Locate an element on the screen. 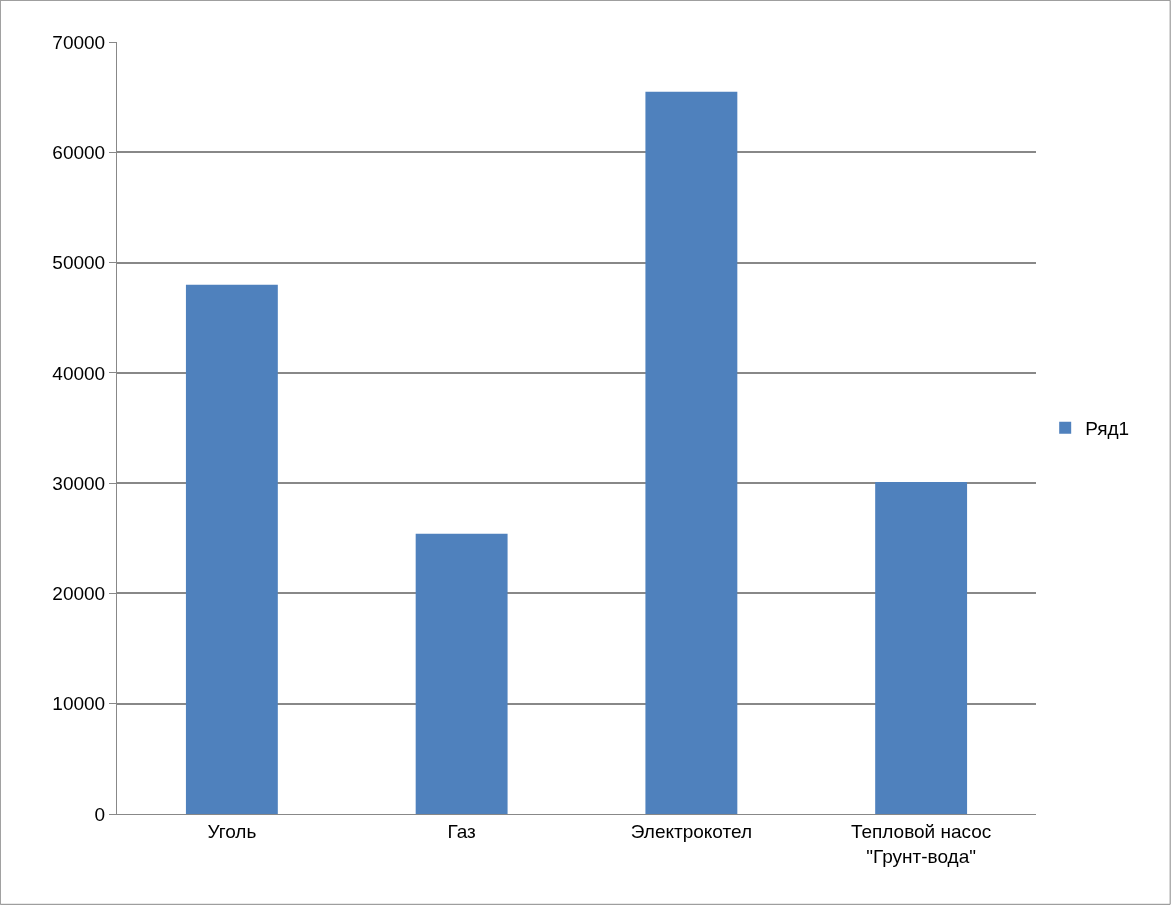 This screenshot has height=906, width=1171. y-tick-label: 20000 is located at coordinates (79, 594).